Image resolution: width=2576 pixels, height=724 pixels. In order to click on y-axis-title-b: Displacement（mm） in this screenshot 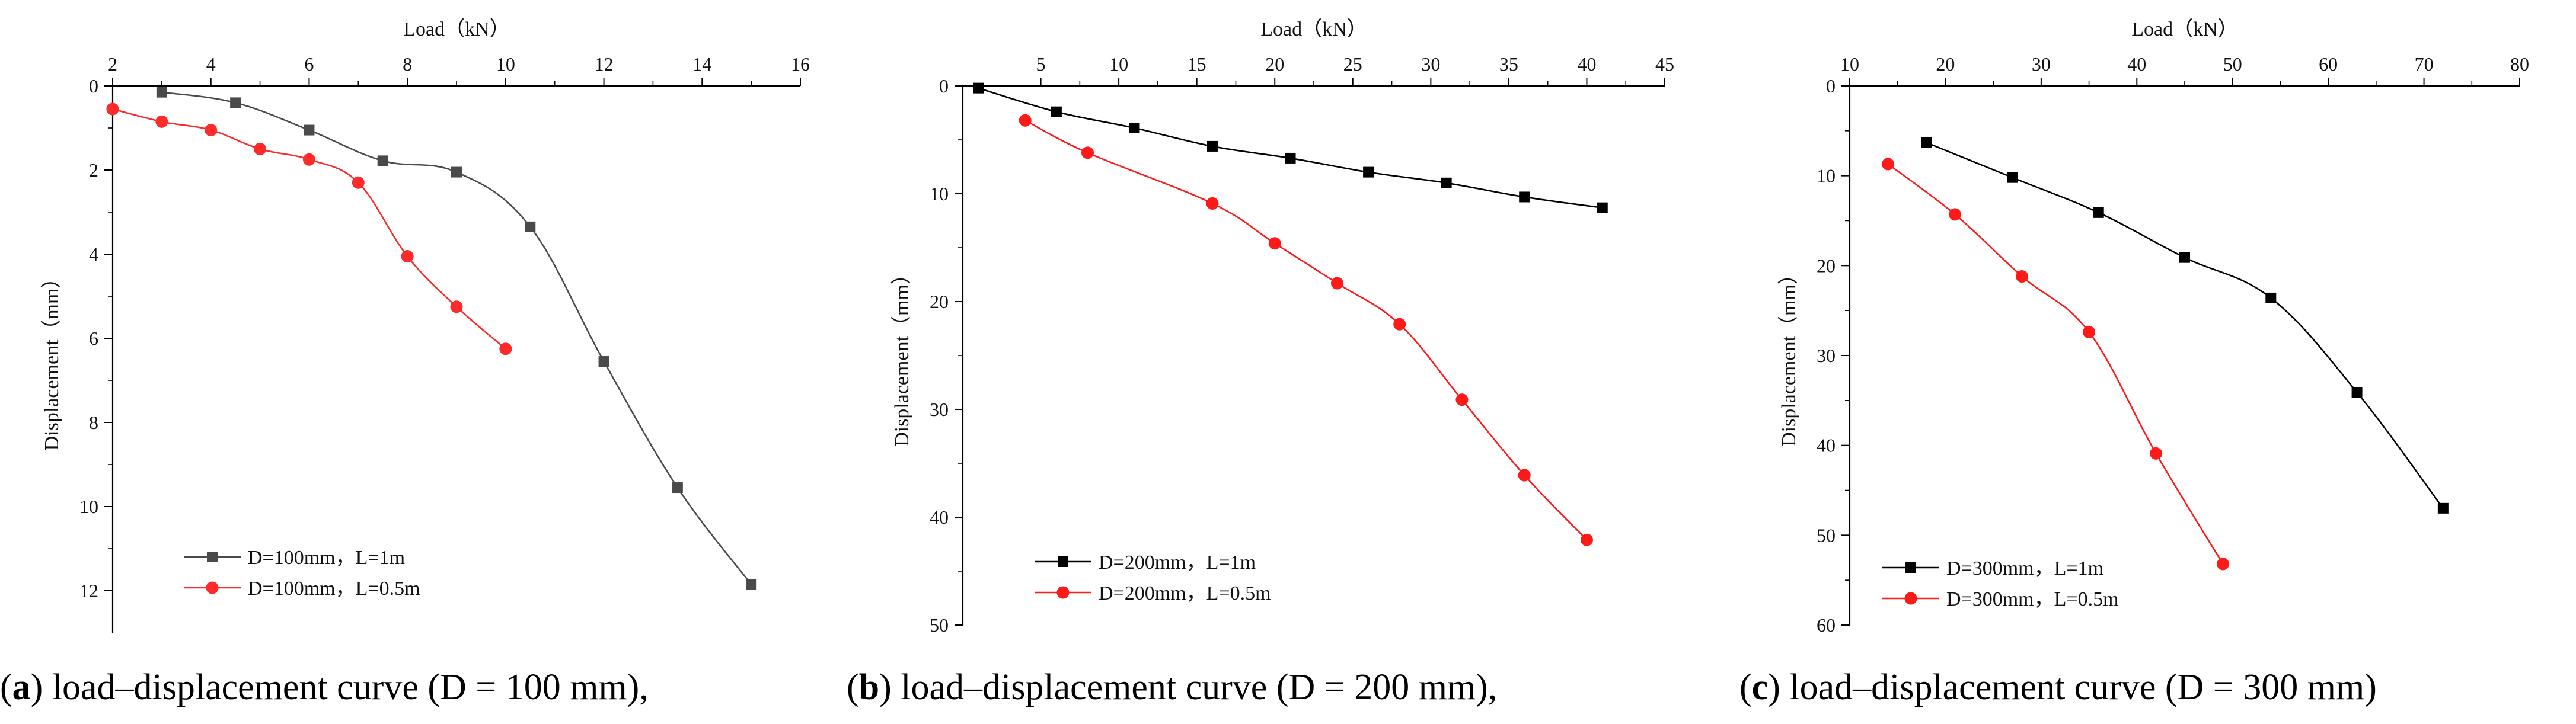, I will do `click(901, 355)`.